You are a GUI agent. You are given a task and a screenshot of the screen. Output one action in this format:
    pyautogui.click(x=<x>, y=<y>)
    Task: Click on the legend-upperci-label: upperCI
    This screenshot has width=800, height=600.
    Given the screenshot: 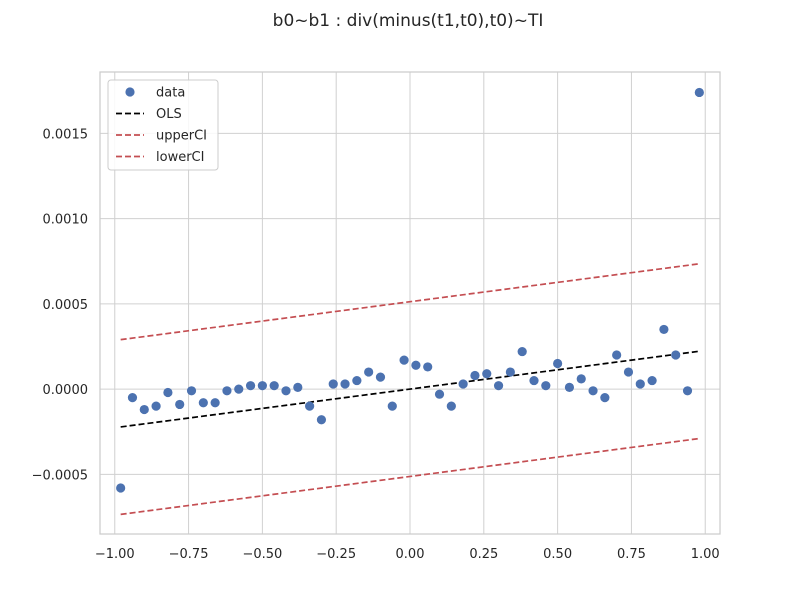 What is the action you would take?
    pyautogui.click(x=181, y=136)
    